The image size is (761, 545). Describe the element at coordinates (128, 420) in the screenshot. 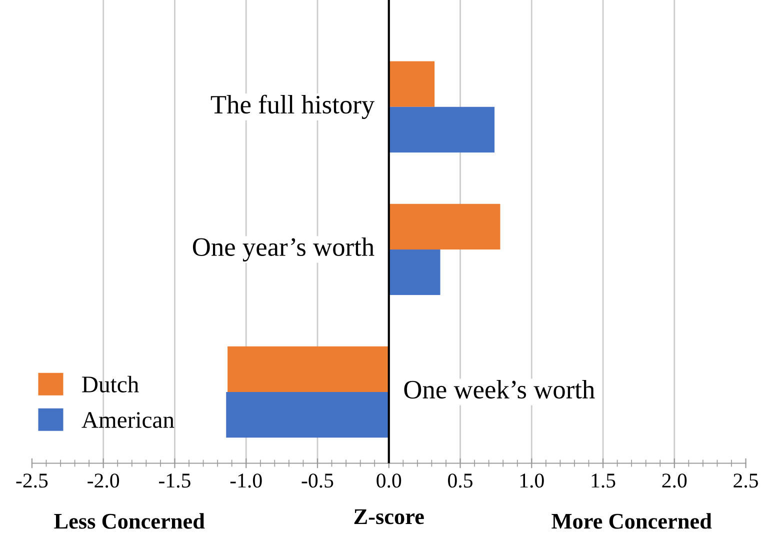

I see `legend-label: American` at that location.